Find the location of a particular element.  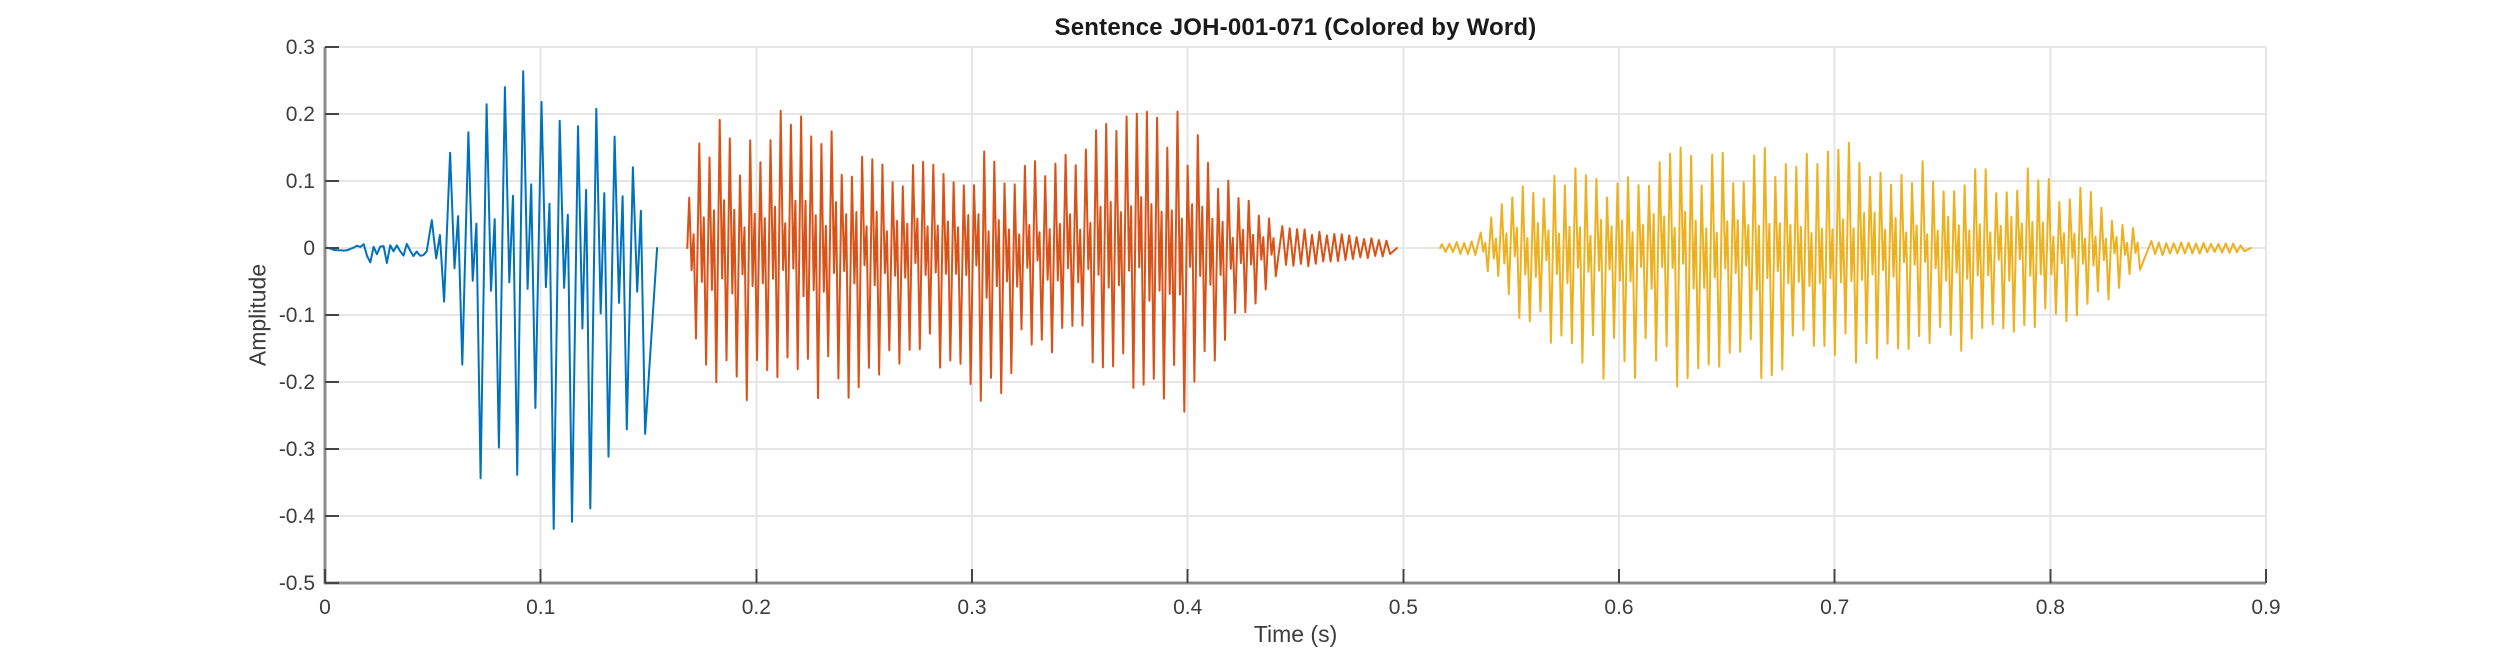

x-tick-label: 0 is located at coordinates (325, 607).